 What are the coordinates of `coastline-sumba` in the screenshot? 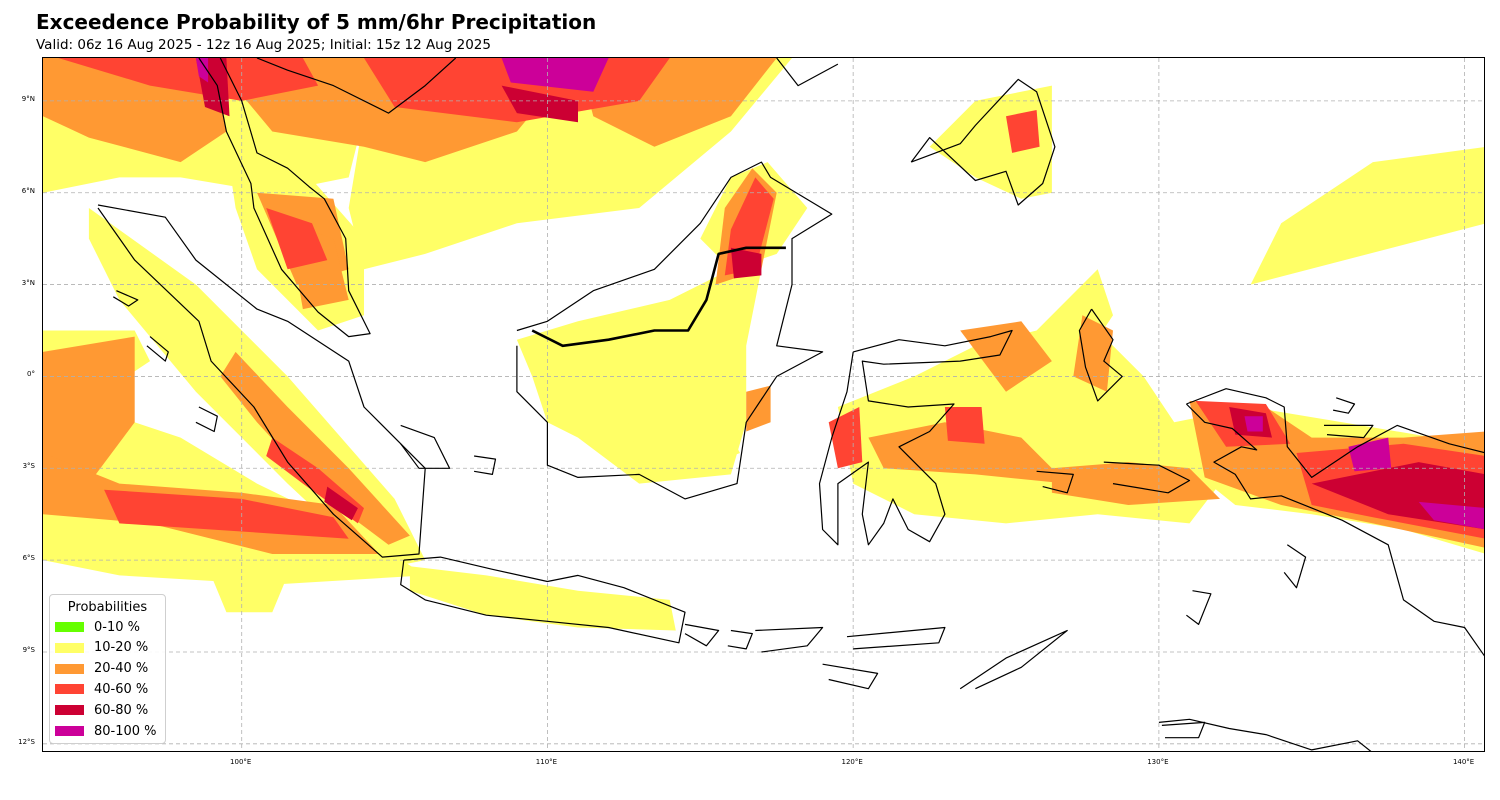 It's located at (850, 676).